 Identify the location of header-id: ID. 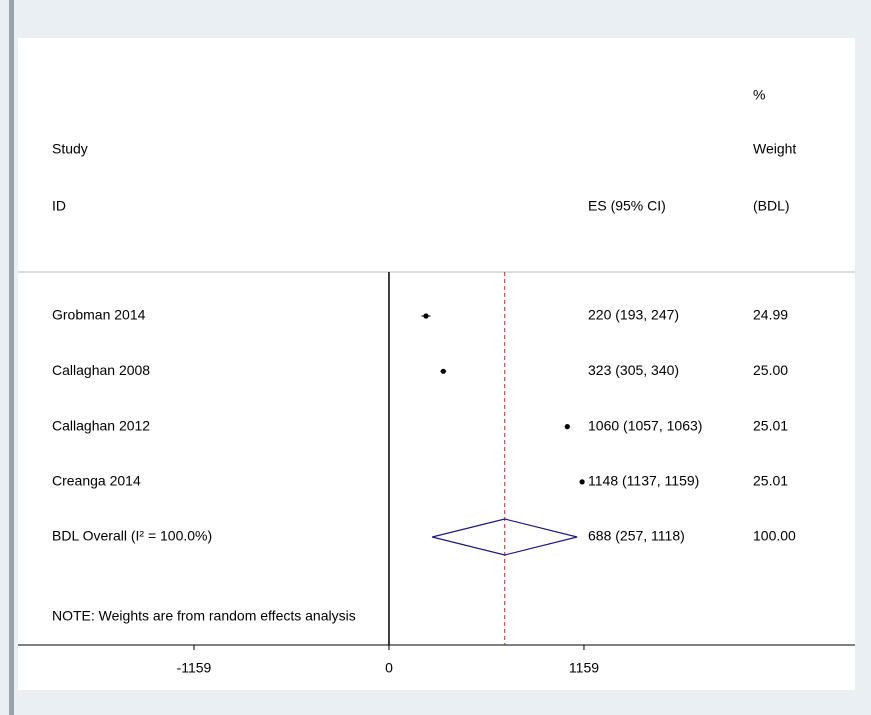
(59, 206).